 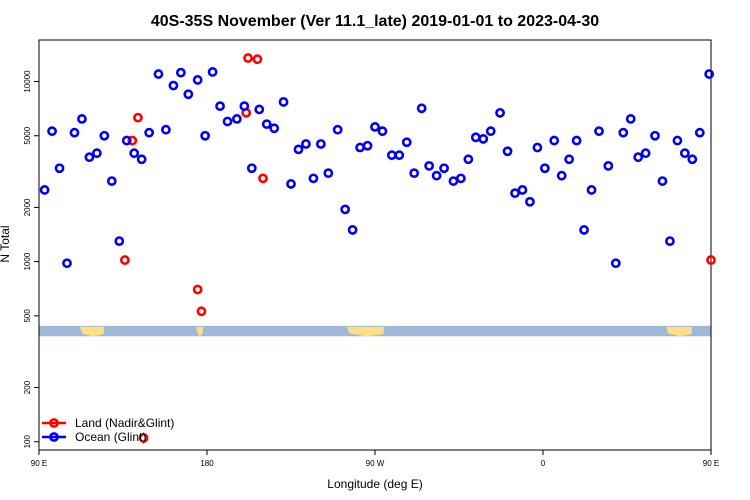 I want to click on map-band, so click(x=375, y=331).